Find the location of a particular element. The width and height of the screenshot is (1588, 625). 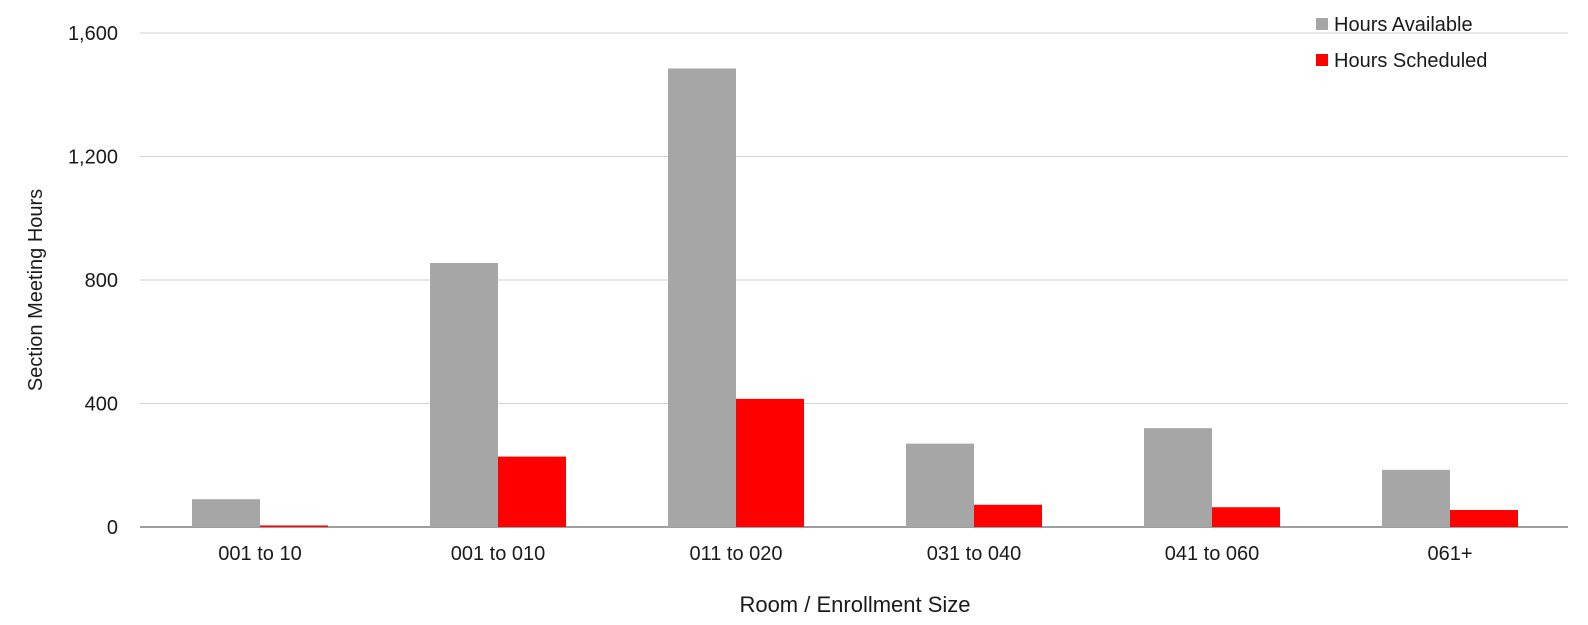

x-tick-label: 001 to 10 is located at coordinates (259, 554).